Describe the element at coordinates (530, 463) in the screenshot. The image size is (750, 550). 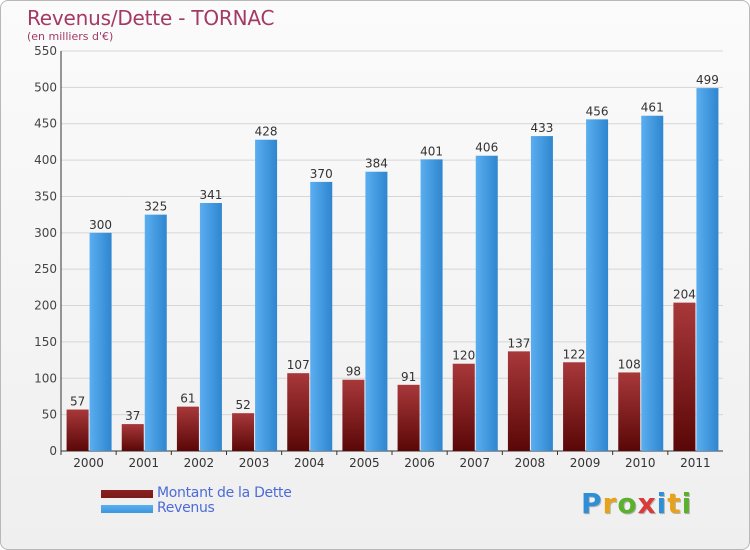
I see `x-tick-label-2008: 2008` at that location.